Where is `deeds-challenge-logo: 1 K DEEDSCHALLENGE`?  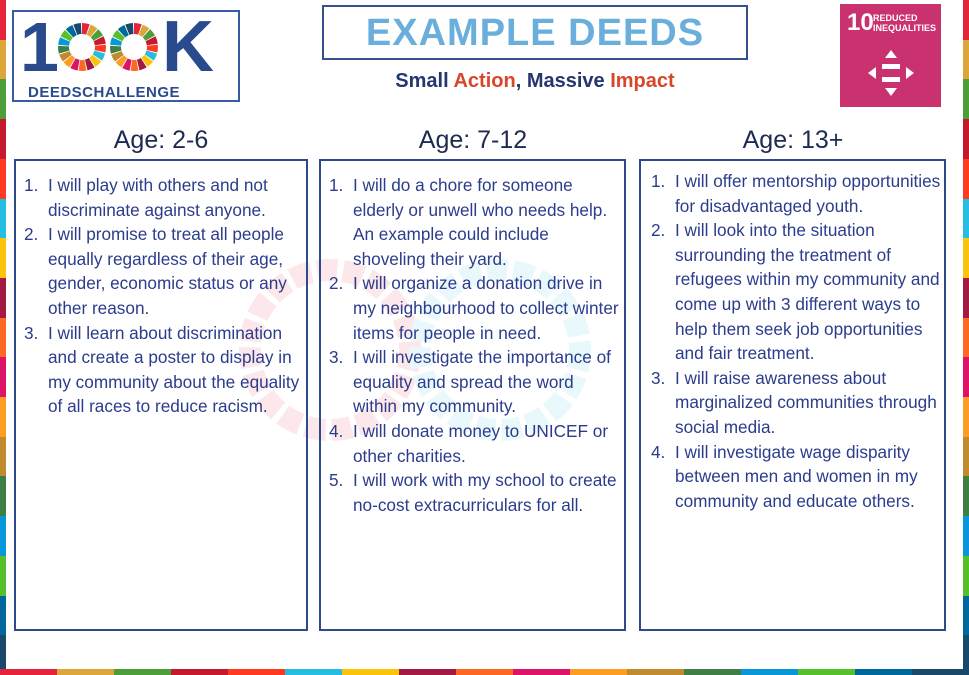
deeds-challenge-logo: 1 K DEEDSCHALLENGE is located at coordinates (126, 56).